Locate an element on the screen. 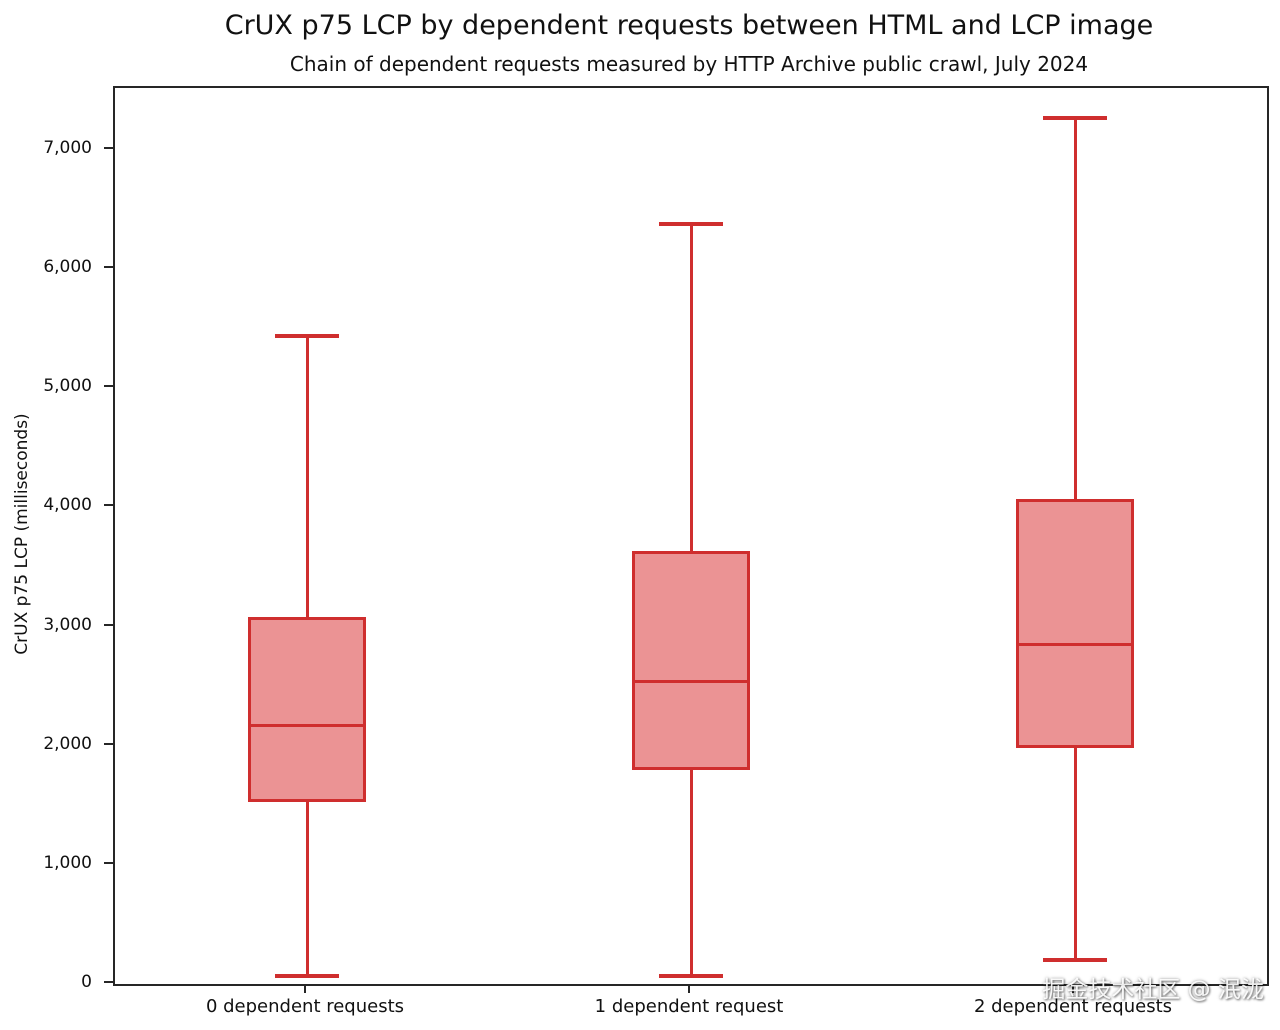 The width and height of the screenshot is (1280, 1030). y-tick-label: 6,000 is located at coordinates (67, 267).